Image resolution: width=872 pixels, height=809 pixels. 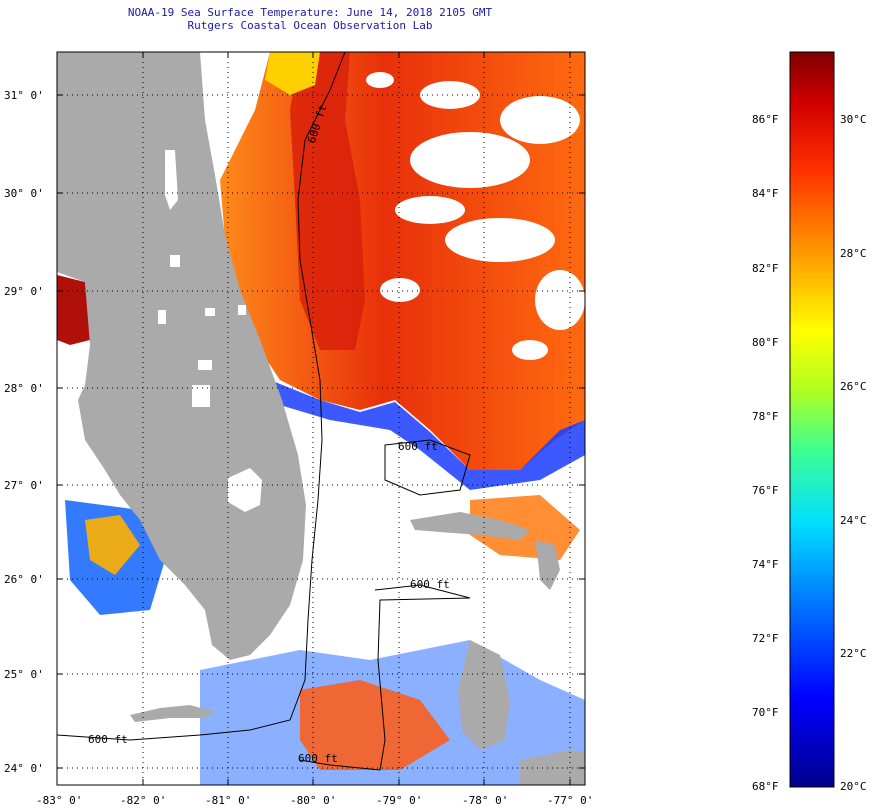 I want to click on colorbar-c-label: 22°C, so click(x=853, y=653).